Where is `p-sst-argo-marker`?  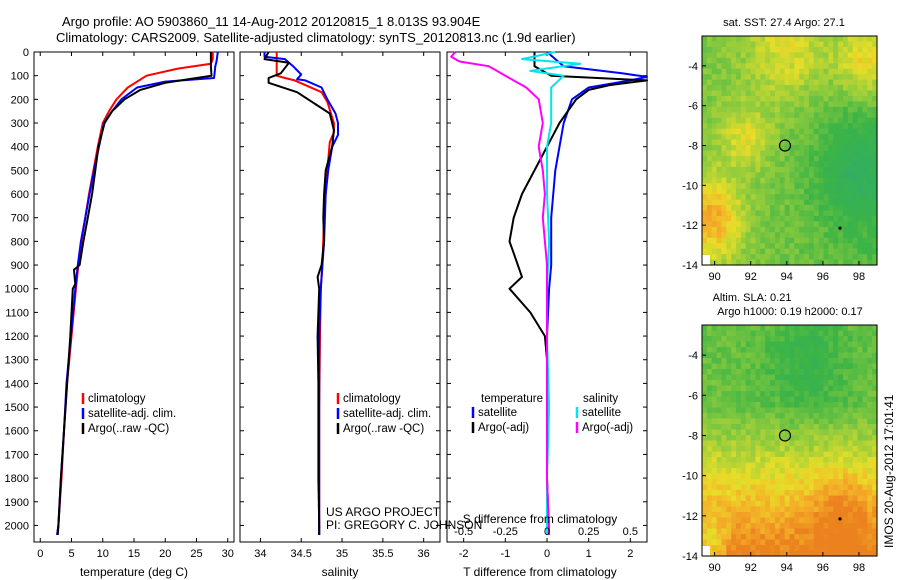 p-sst-argo-marker is located at coordinates (785, 145).